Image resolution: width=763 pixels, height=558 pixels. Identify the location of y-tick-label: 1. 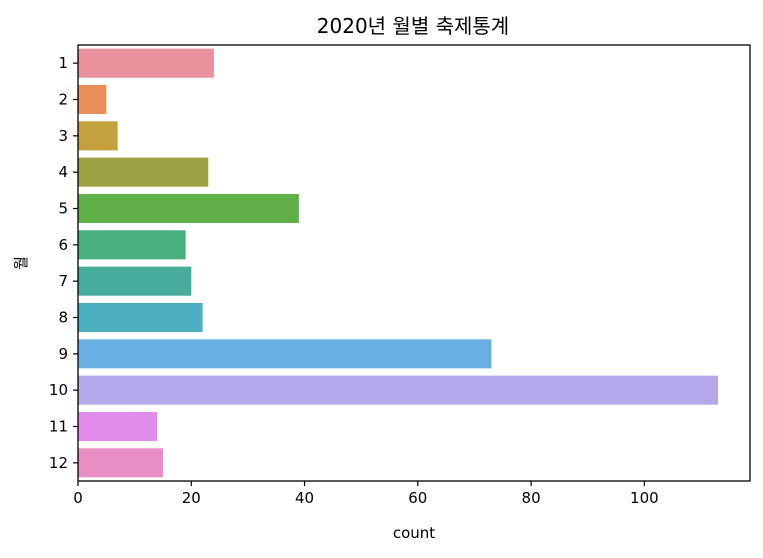
(63, 63).